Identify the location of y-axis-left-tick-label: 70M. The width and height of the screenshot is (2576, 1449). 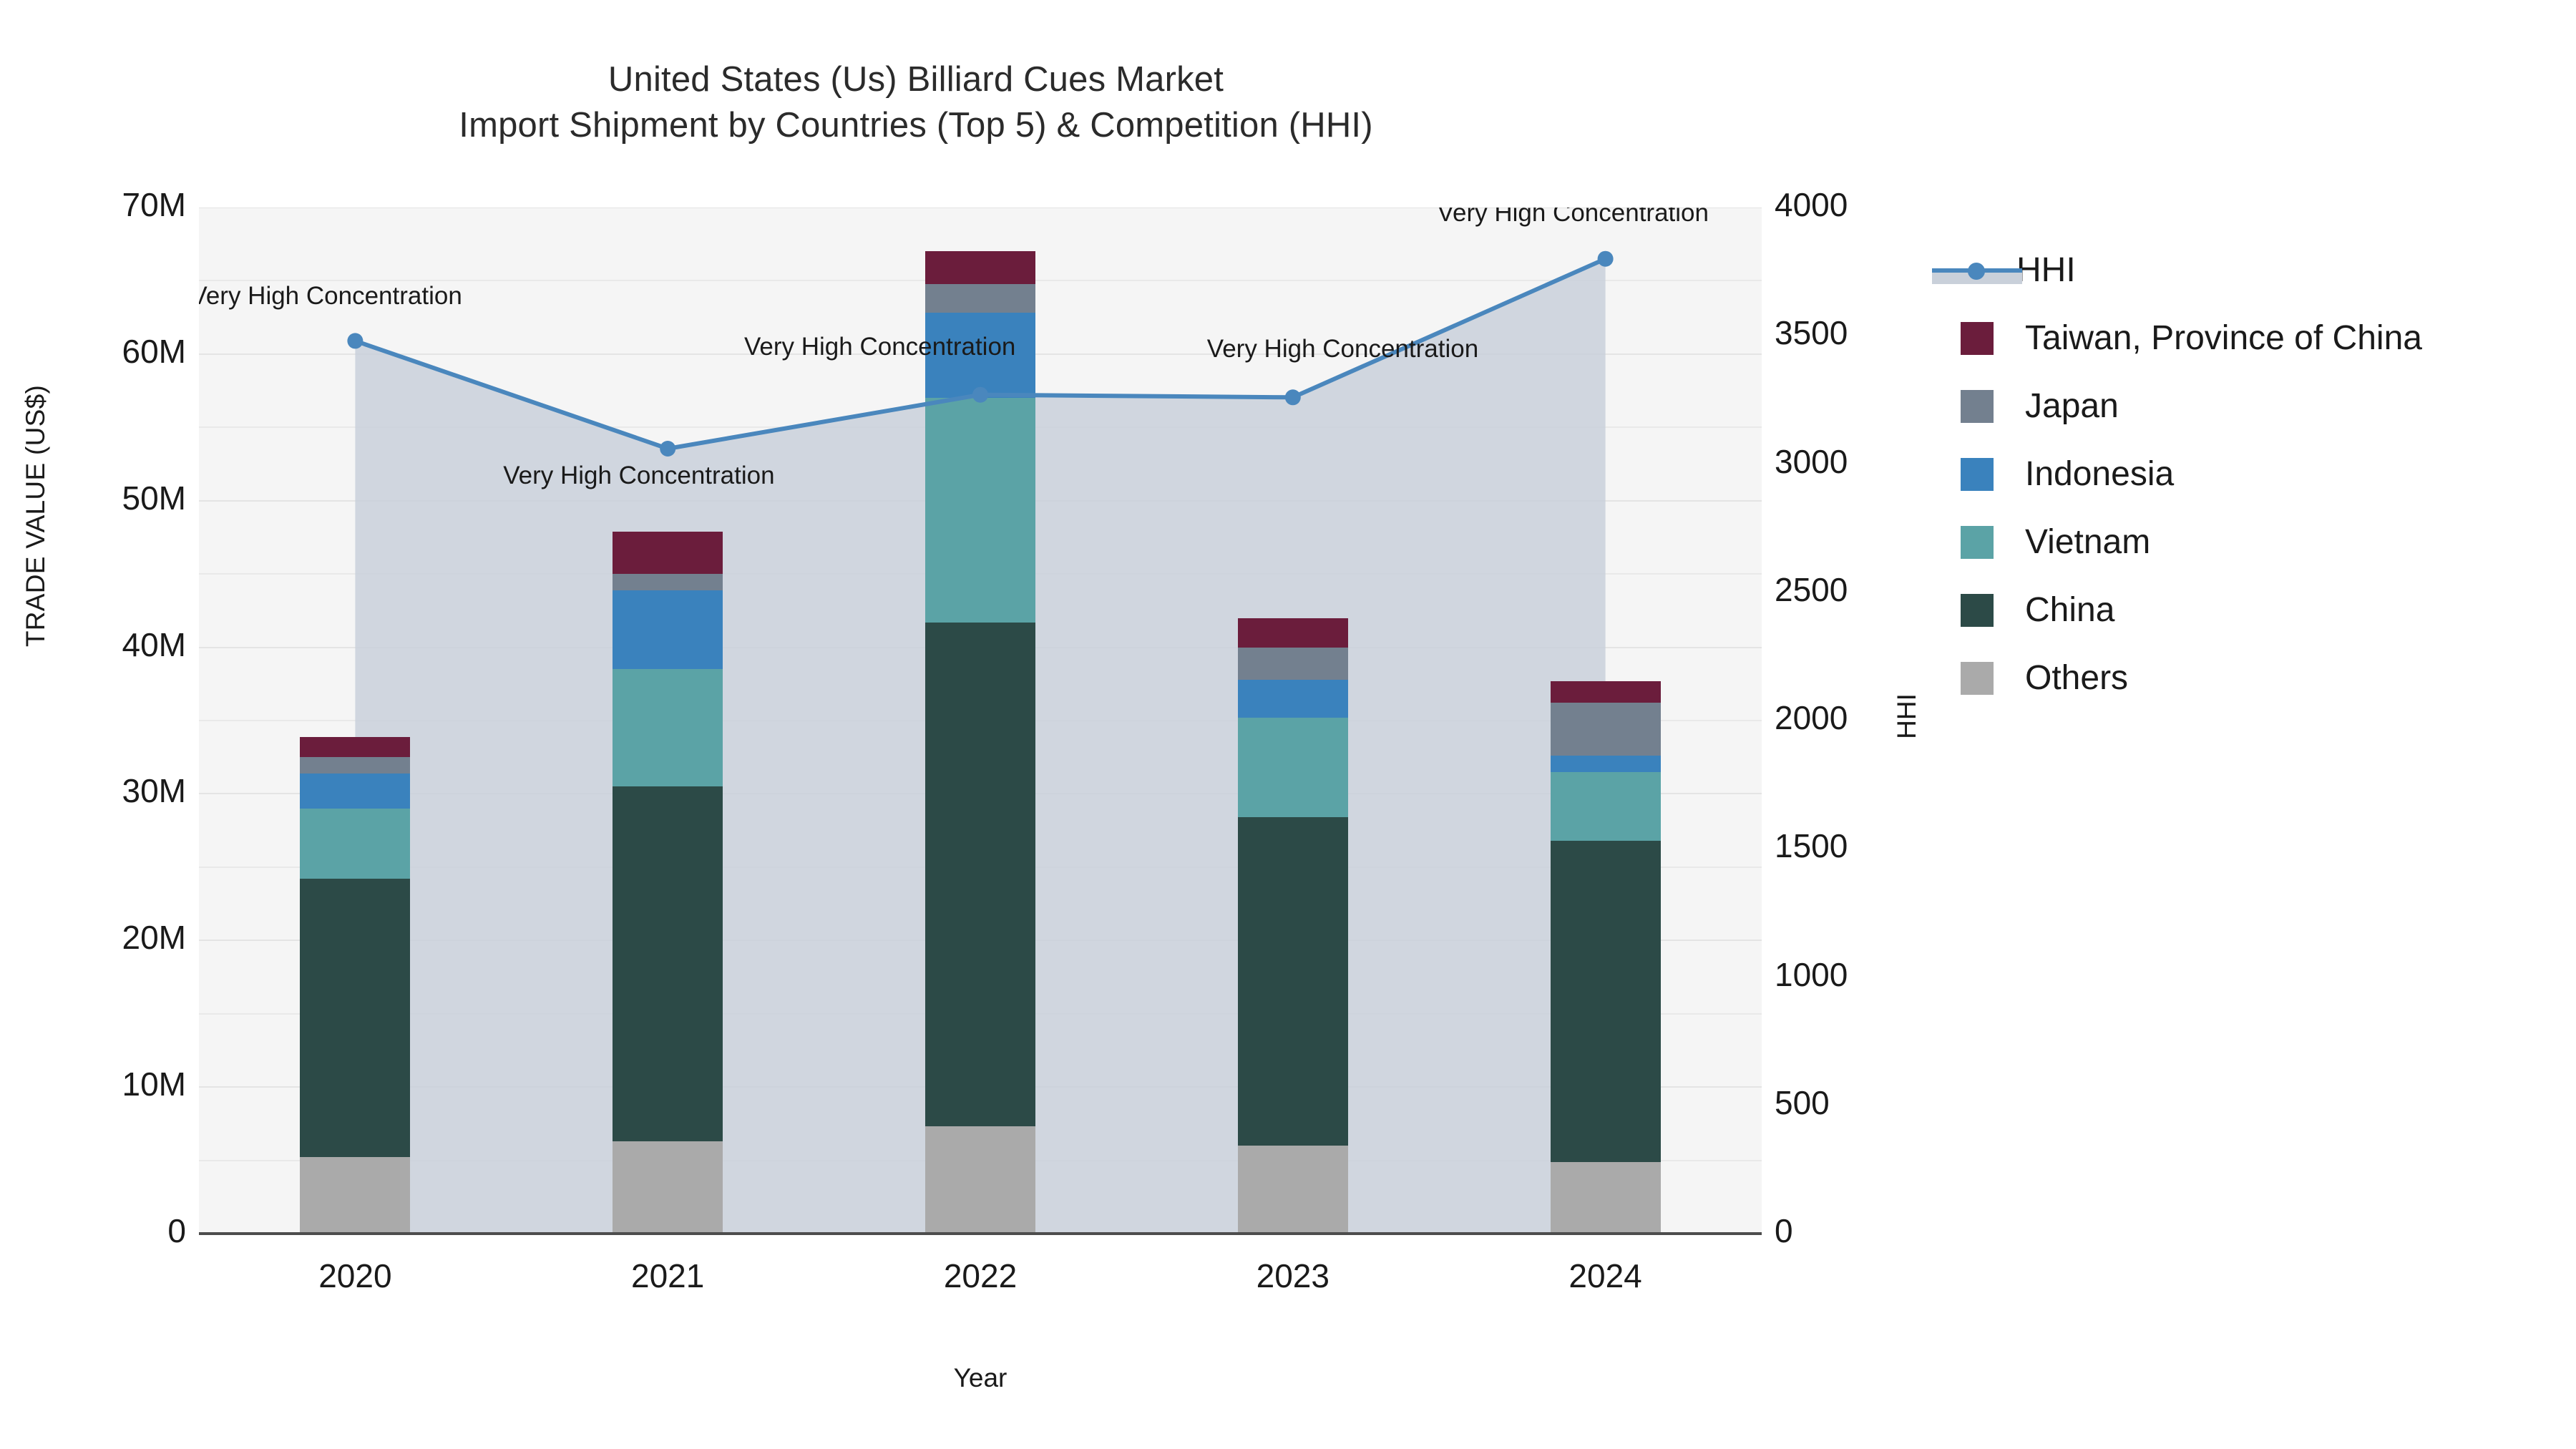
(154, 204).